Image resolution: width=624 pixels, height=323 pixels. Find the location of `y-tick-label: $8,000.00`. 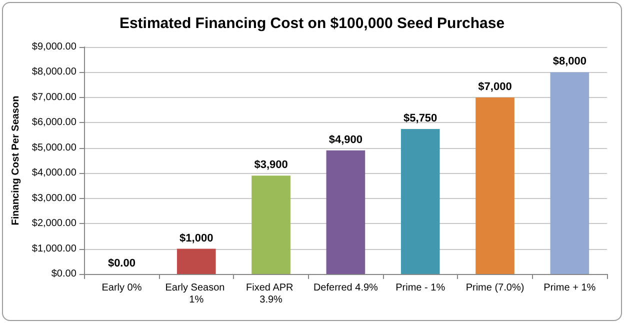

y-tick-label: $8,000.00 is located at coordinates (54, 72).